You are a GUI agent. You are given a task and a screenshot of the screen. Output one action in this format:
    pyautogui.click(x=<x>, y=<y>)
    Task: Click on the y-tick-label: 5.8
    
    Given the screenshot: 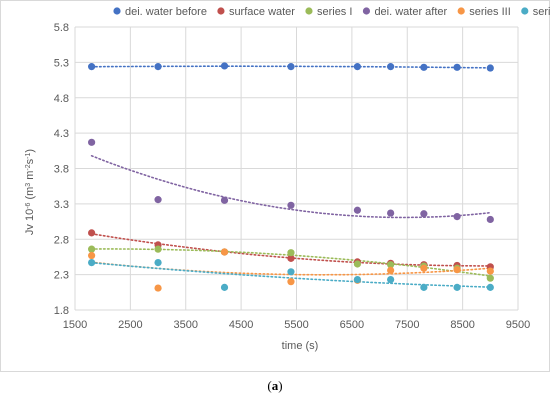 What is the action you would take?
    pyautogui.click(x=61, y=28)
    